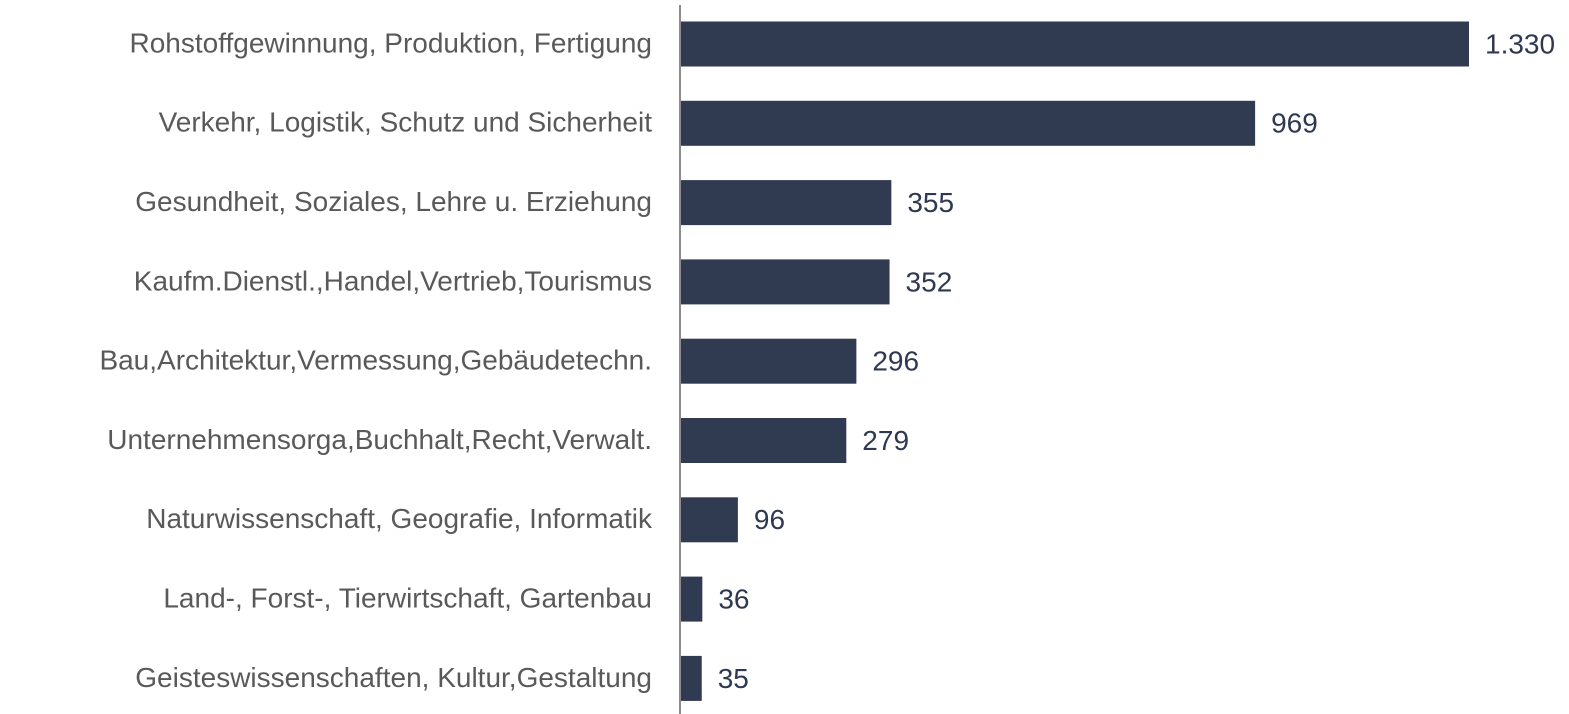 The height and width of the screenshot is (714, 1569). Describe the element at coordinates (885, 440) in the screenshot. I see `data-label: 279` at that location.